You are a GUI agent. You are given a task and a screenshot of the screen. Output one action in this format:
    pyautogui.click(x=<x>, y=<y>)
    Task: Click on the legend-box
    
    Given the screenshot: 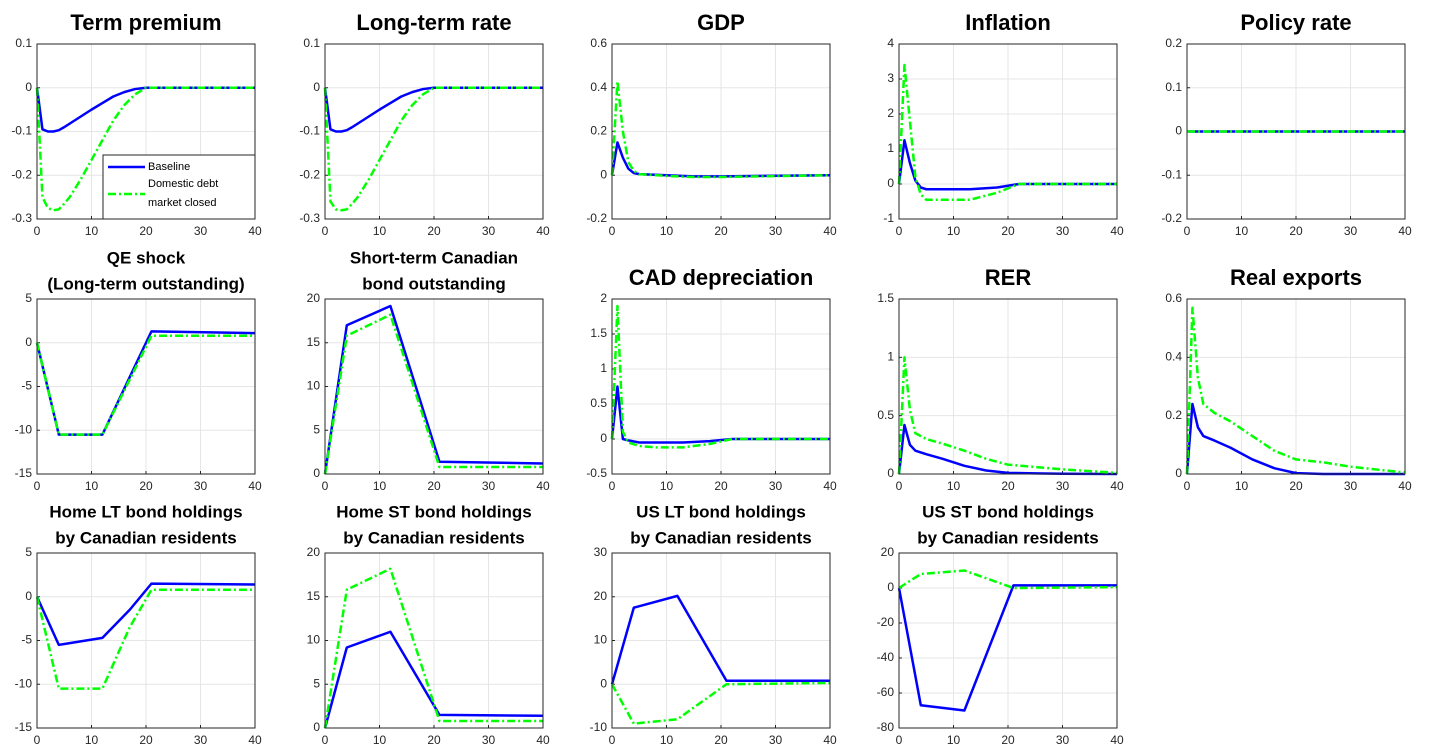 What is the action you would take?
    pyautogui.click(x=179, y=187)
    